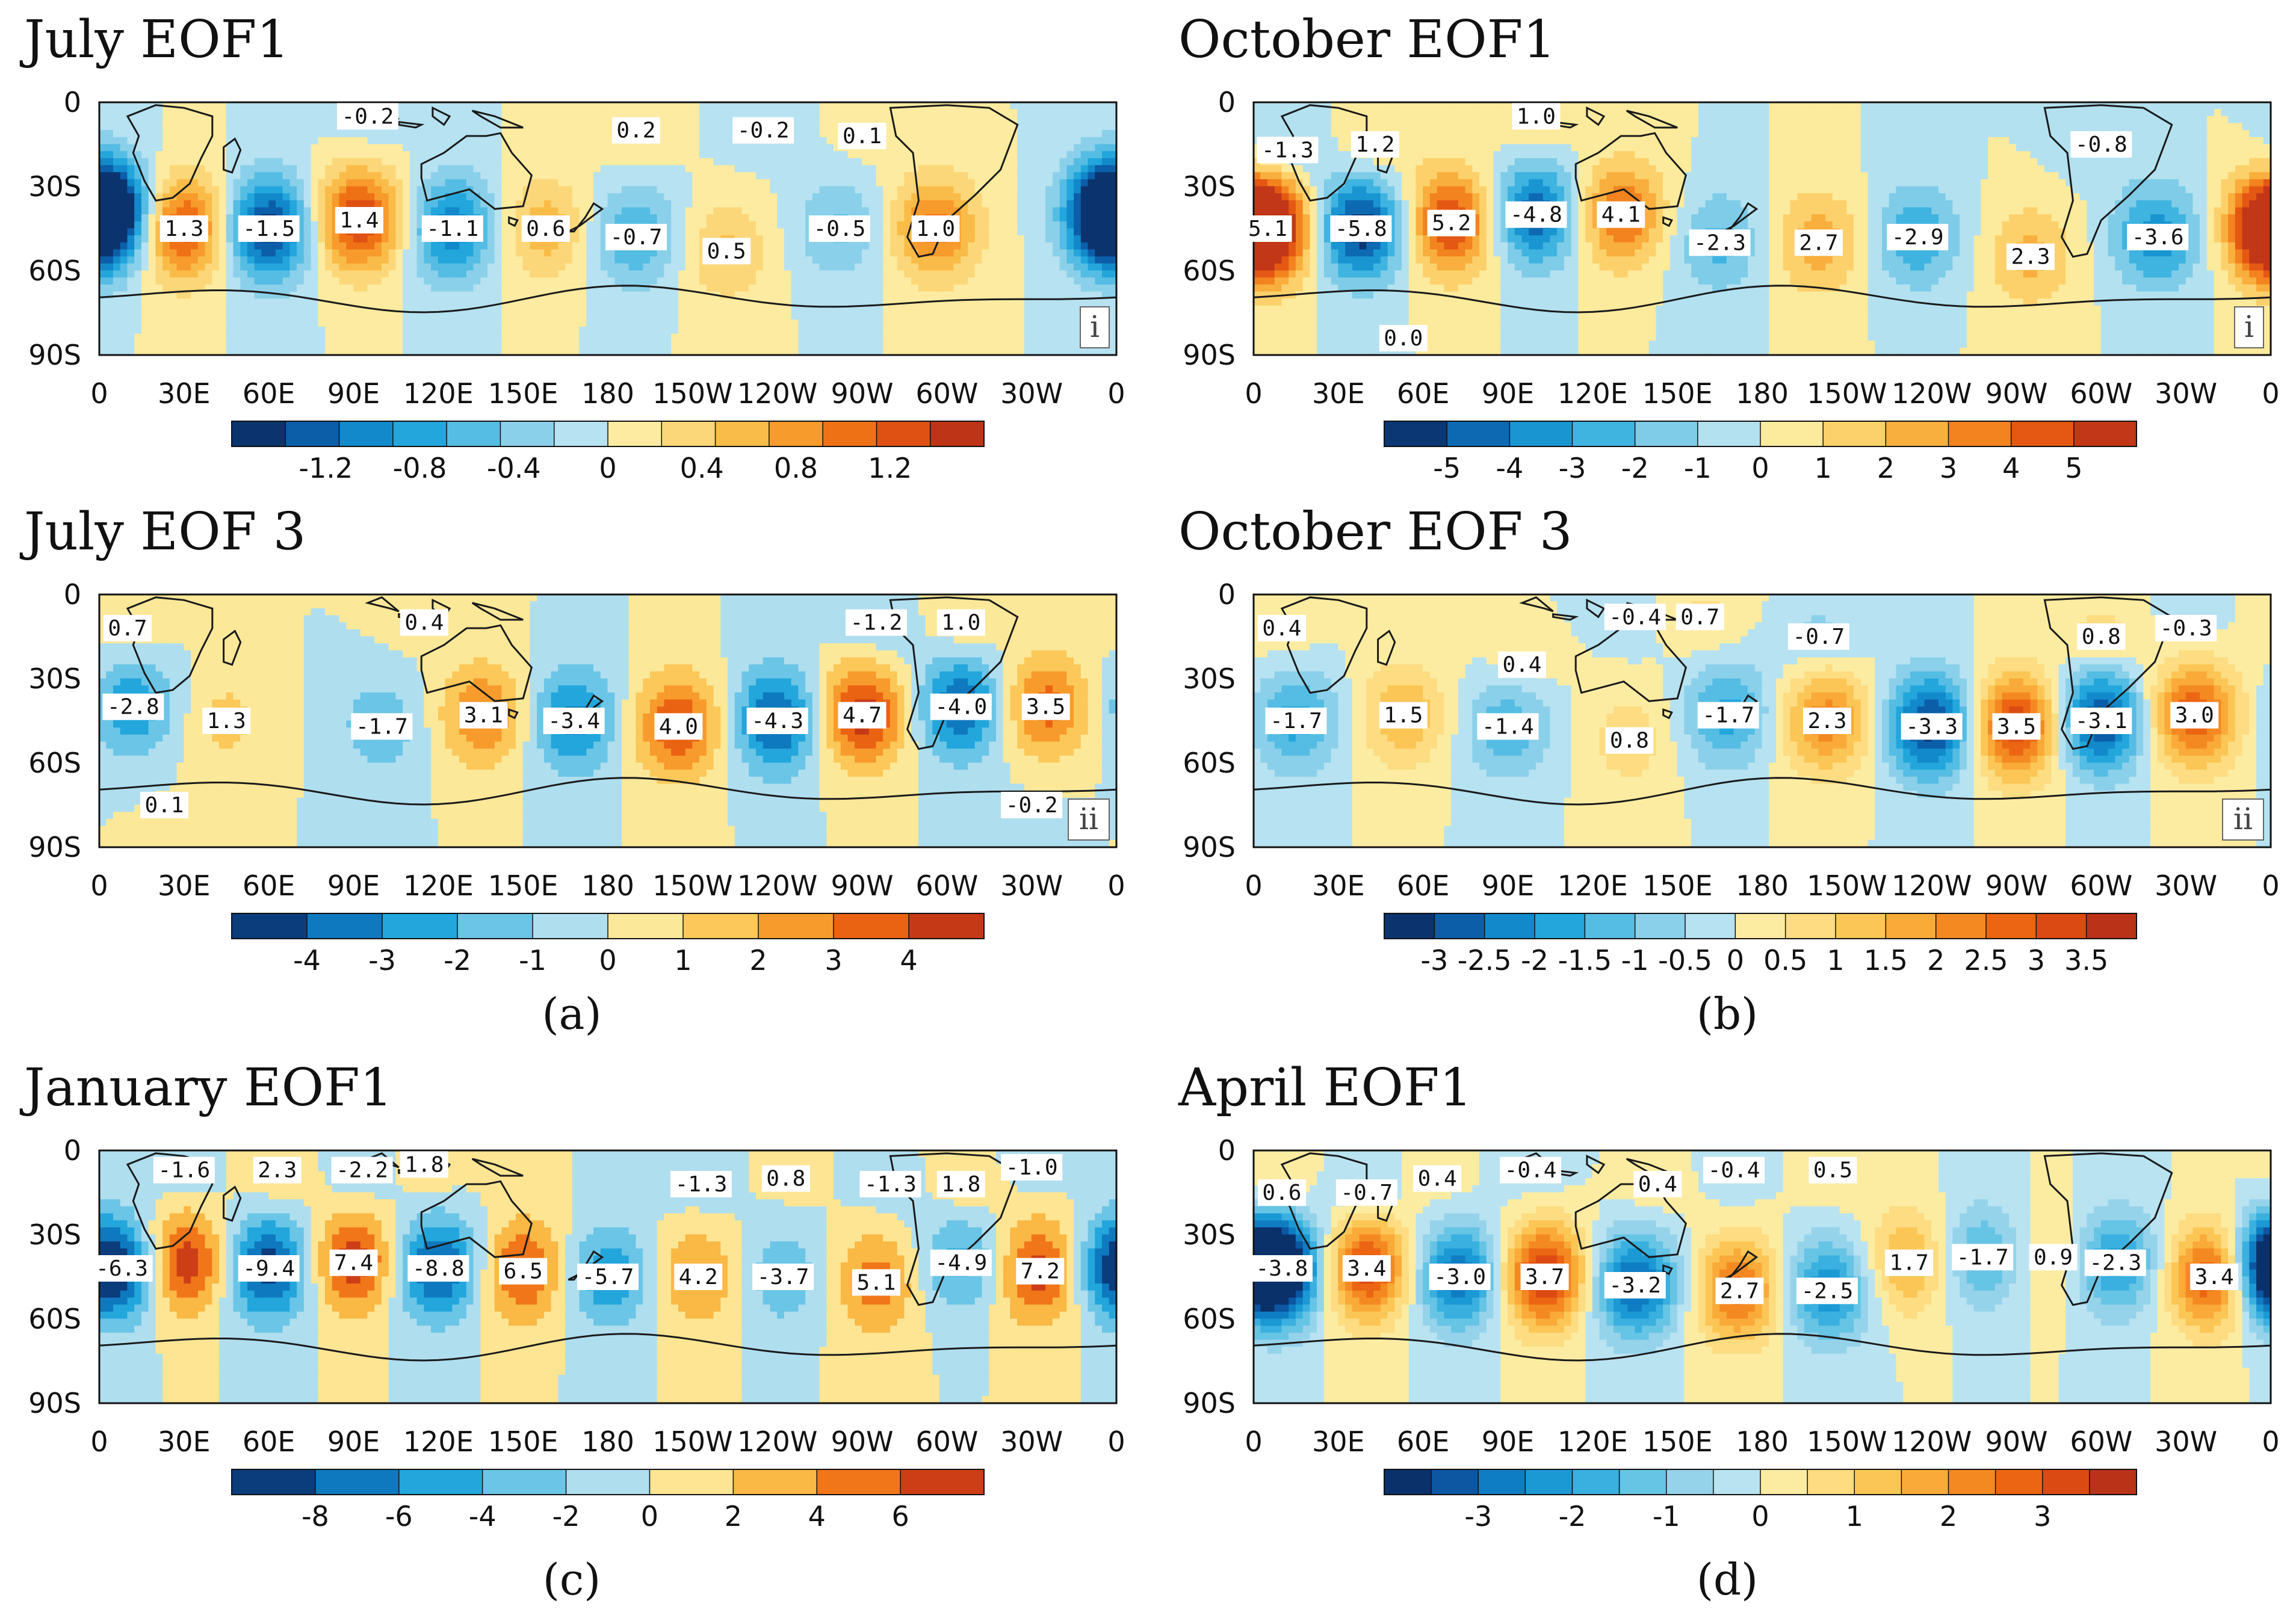  I want to click on x-tick-label: 150W, so click(692, 885).